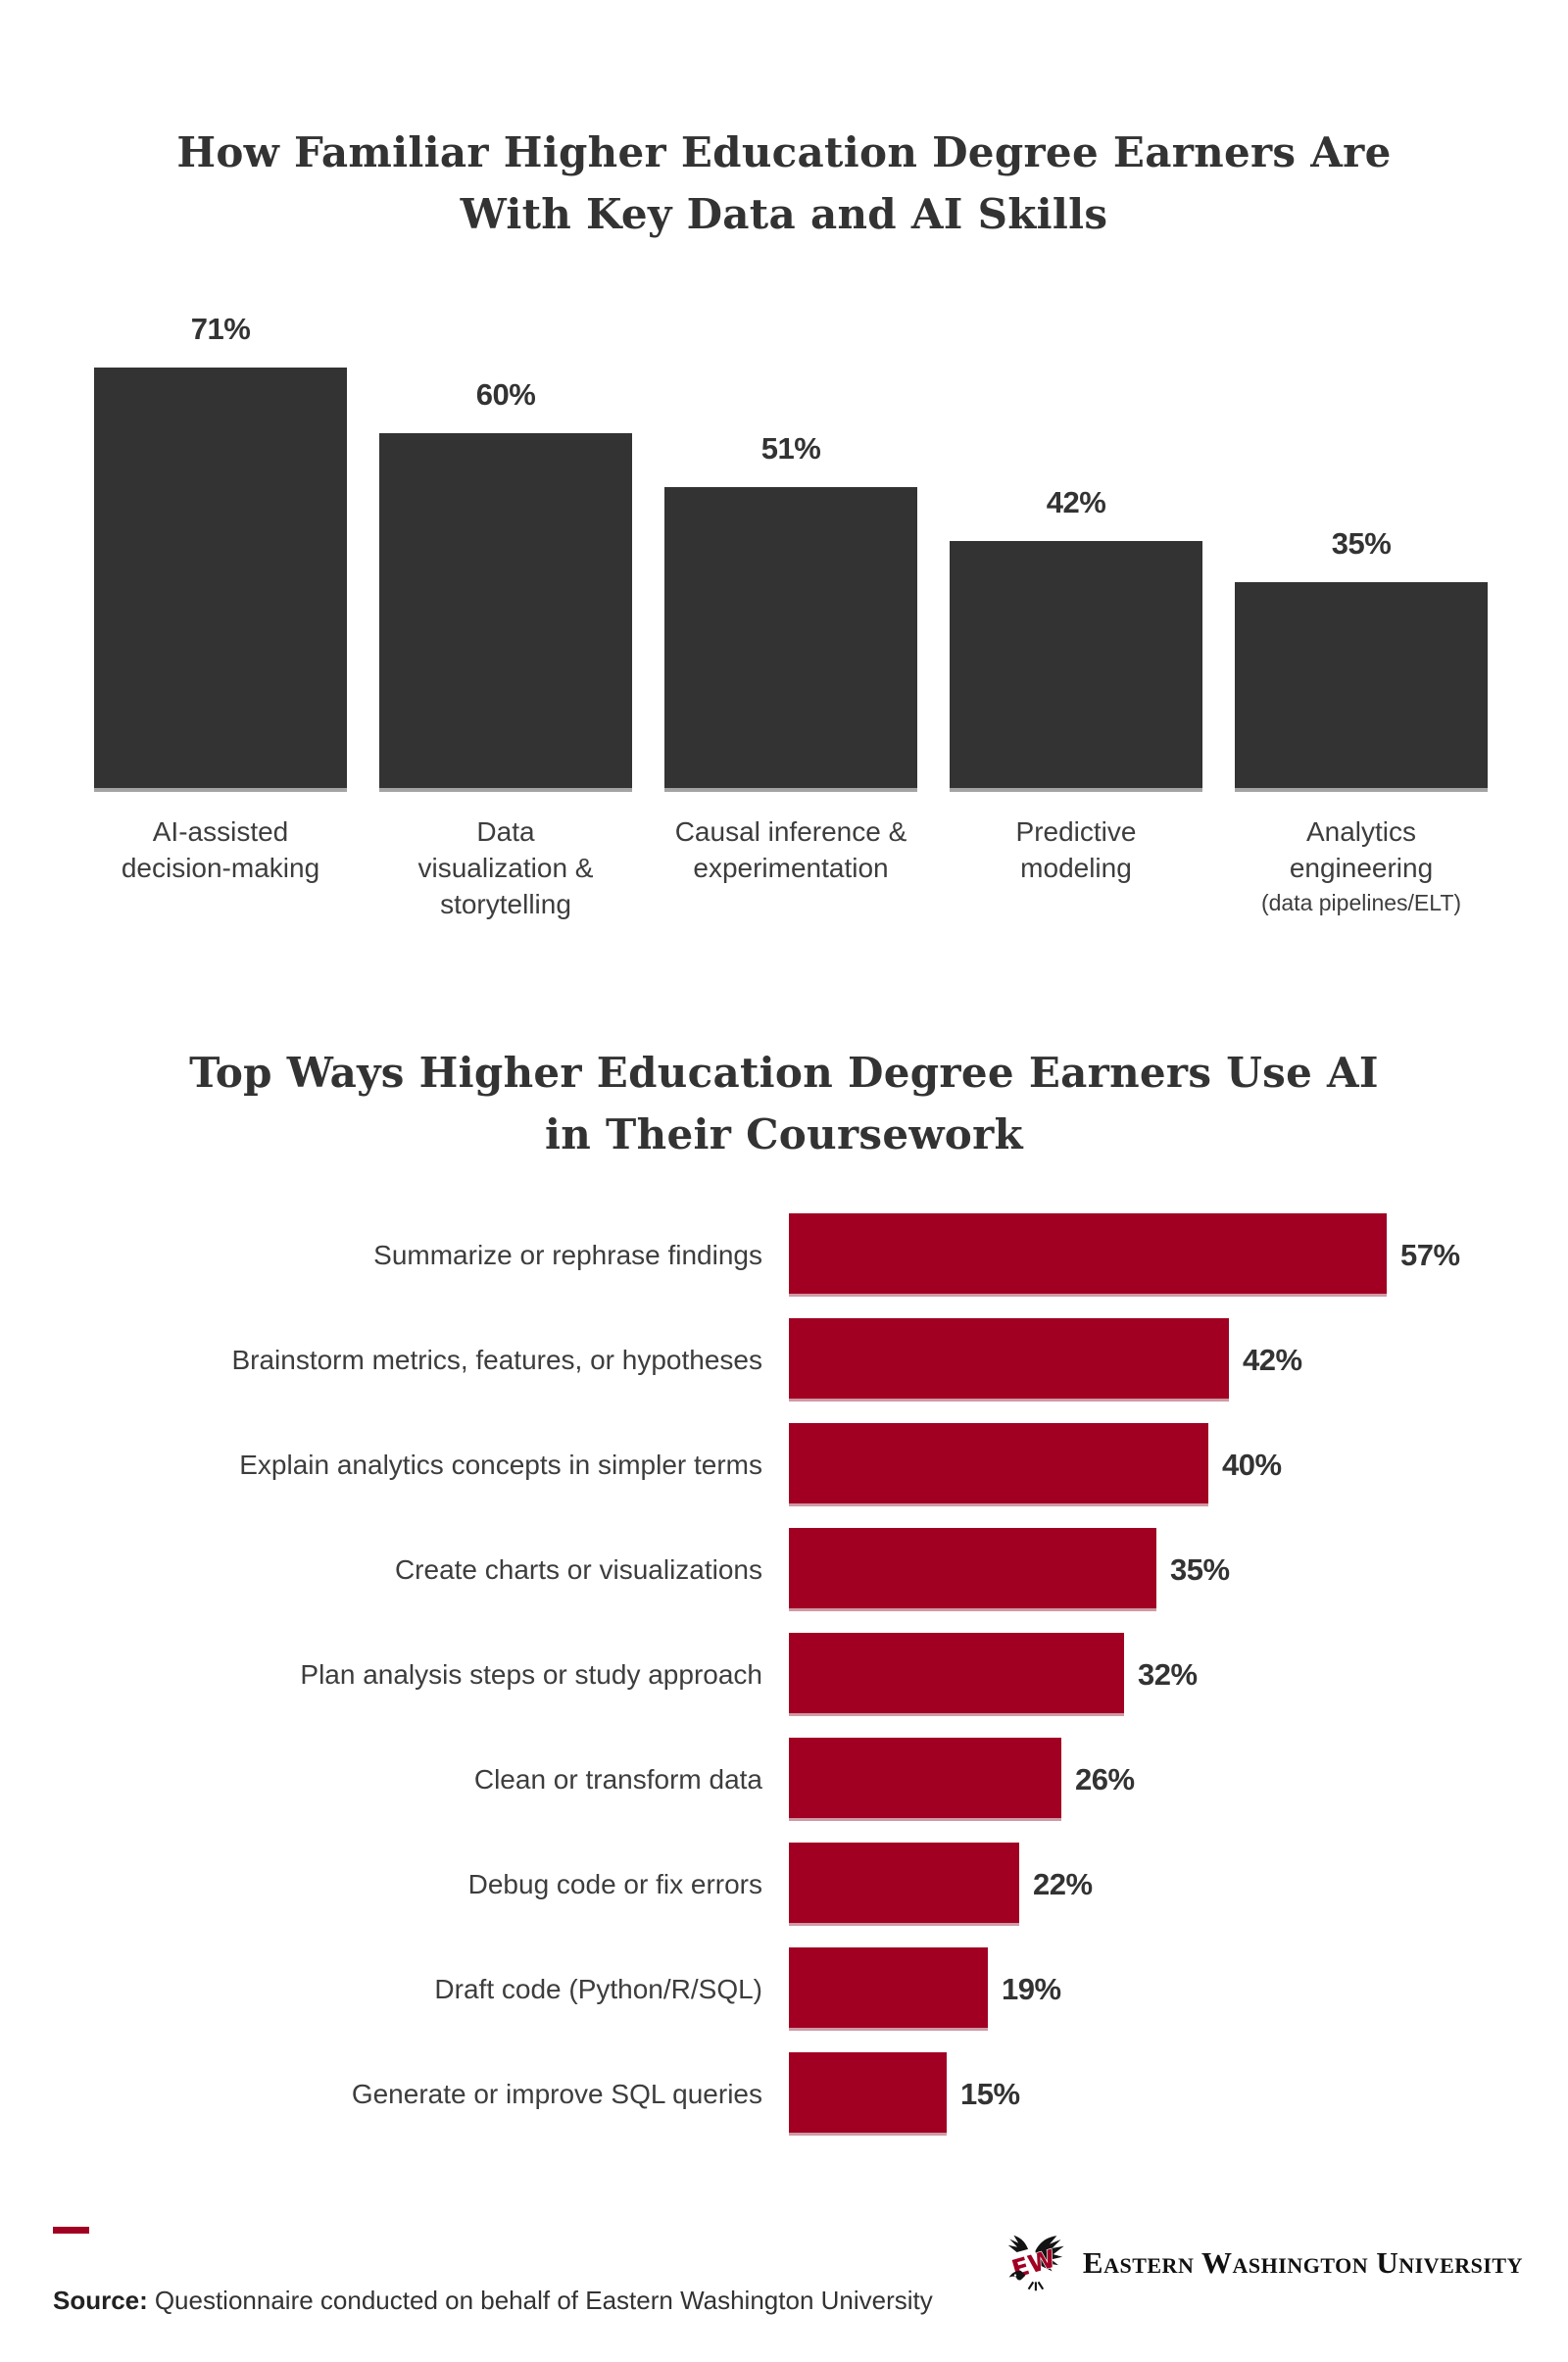  Describe the element at coordinates (506, 904) in the screenshot. I see `label-line: storytelling` at that location.